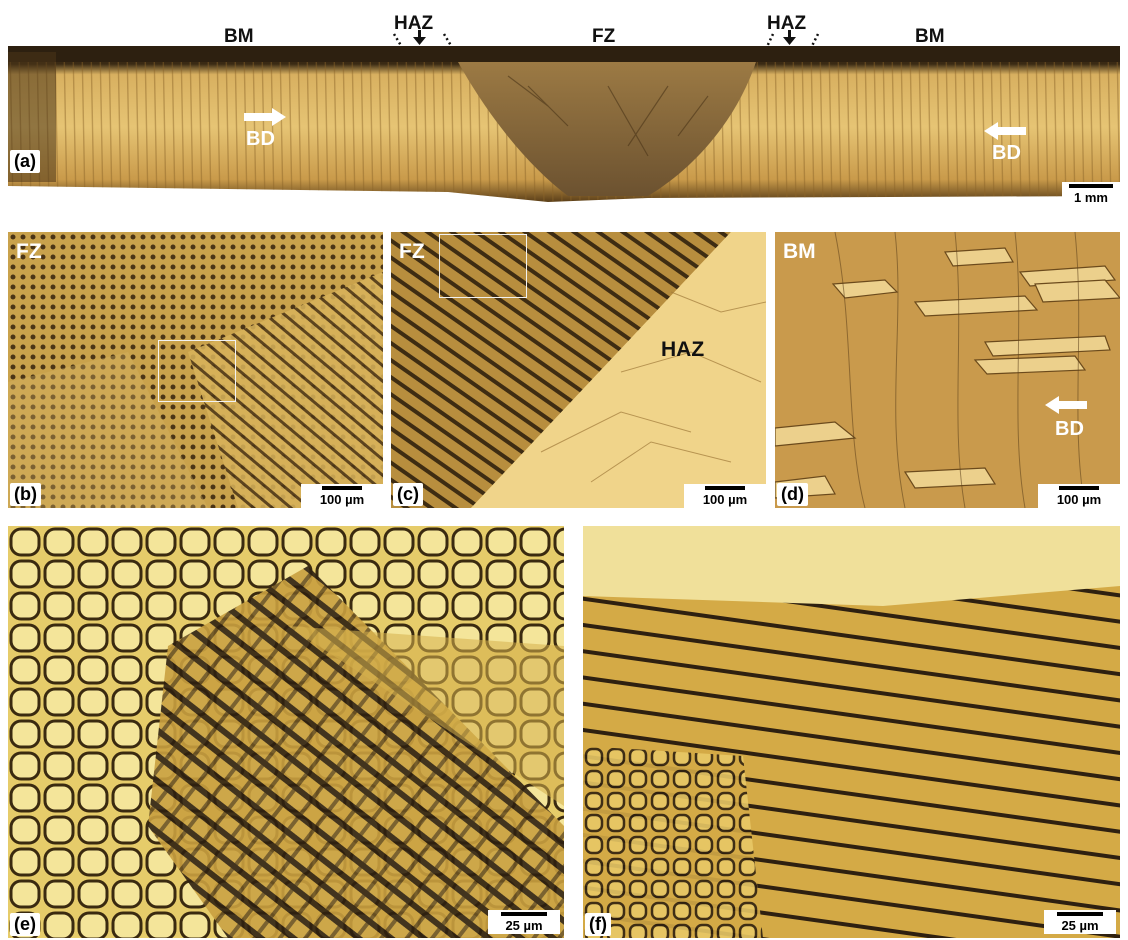  I want to click on scale-bar-b: 100 µm, so click(342, 496).